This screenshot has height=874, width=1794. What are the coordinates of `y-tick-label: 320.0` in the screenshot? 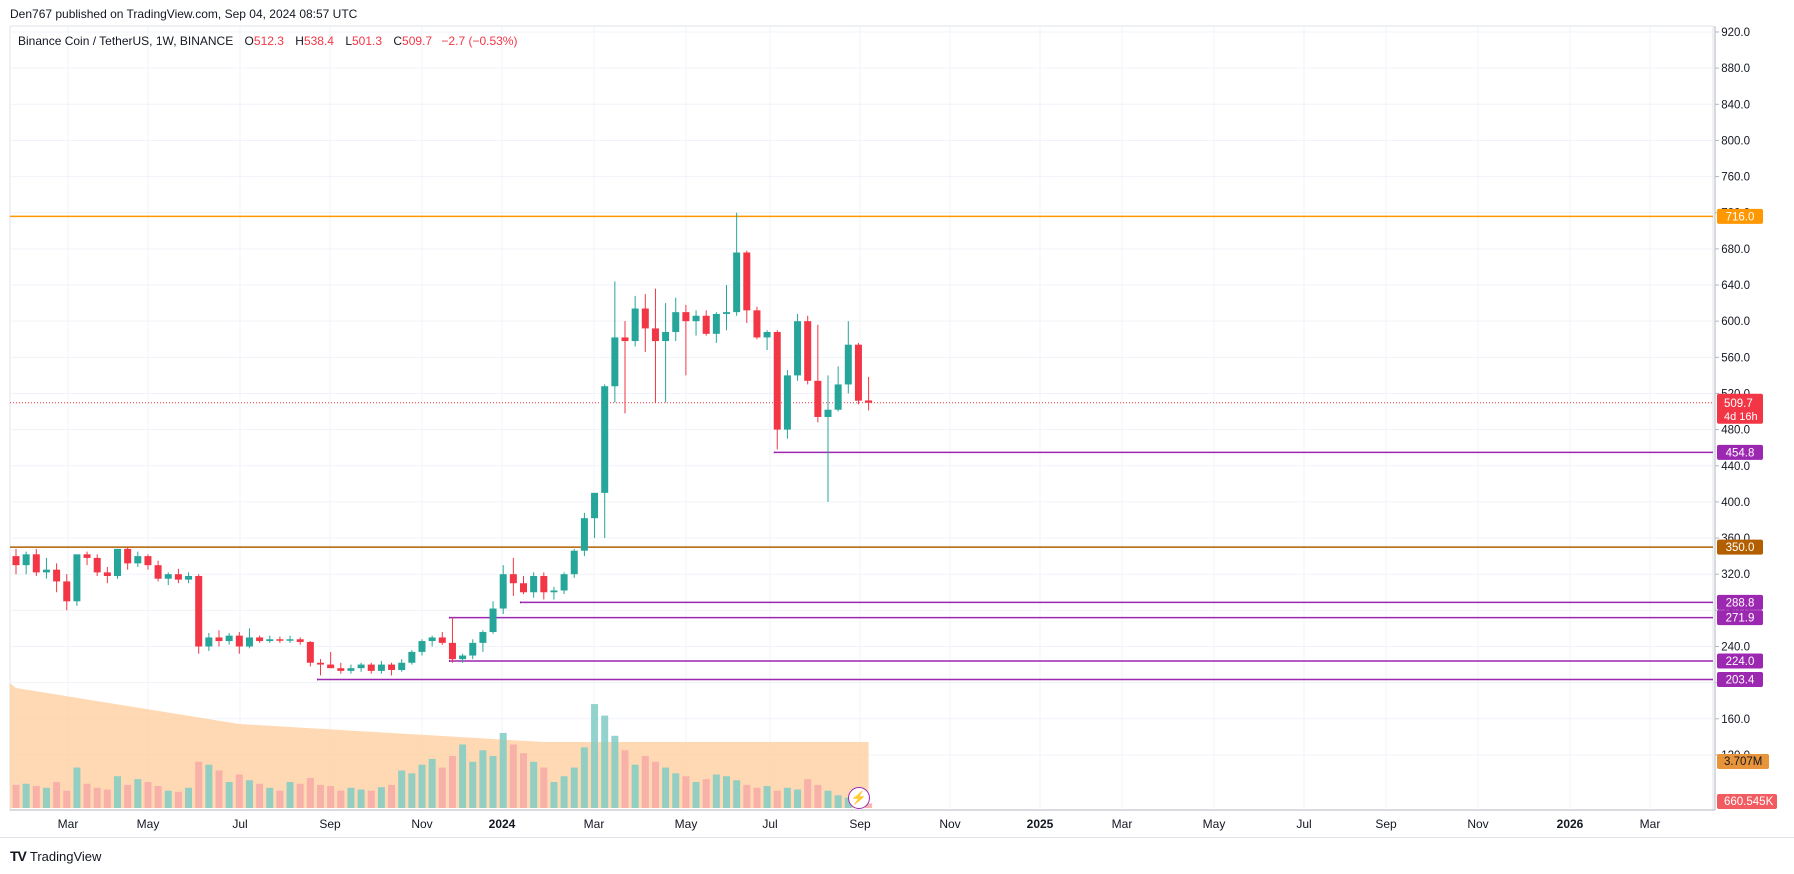 It's located at (1735, 575).